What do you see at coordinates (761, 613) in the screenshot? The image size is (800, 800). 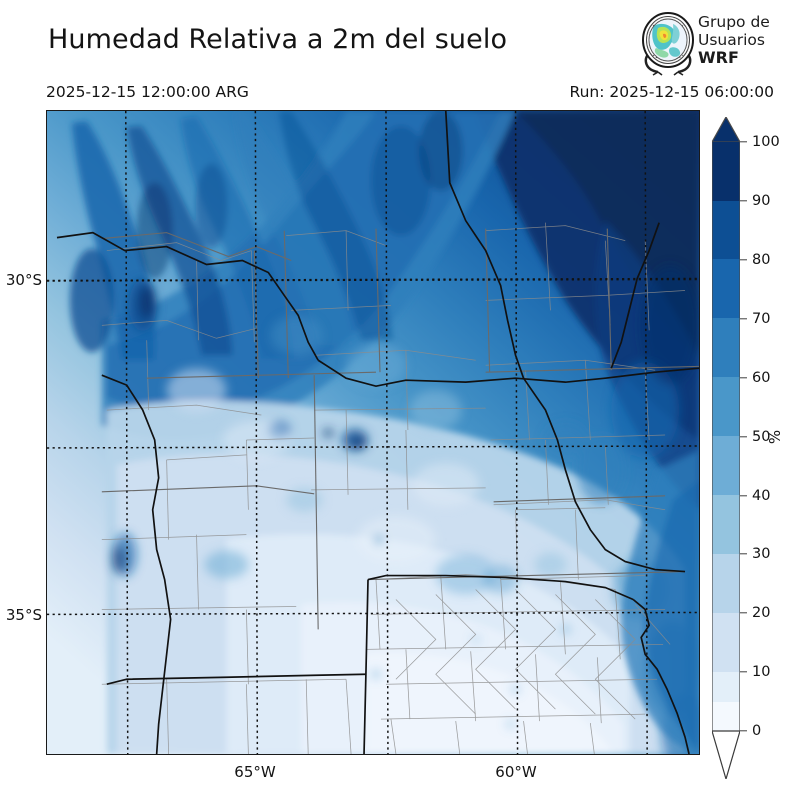 I see `colorbar-tick-label-20: 20` at bounding box center [761, 613].